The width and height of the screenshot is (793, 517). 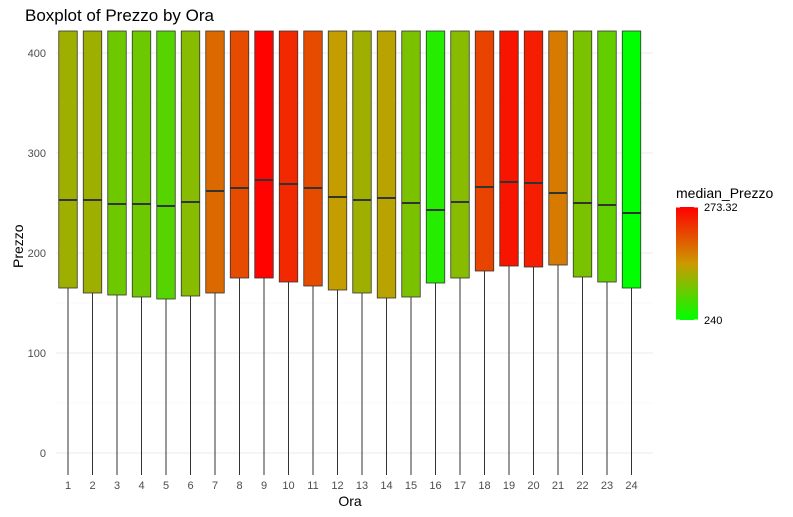 I want to click on x-tick-label: 6, so click(x=190, y=486).